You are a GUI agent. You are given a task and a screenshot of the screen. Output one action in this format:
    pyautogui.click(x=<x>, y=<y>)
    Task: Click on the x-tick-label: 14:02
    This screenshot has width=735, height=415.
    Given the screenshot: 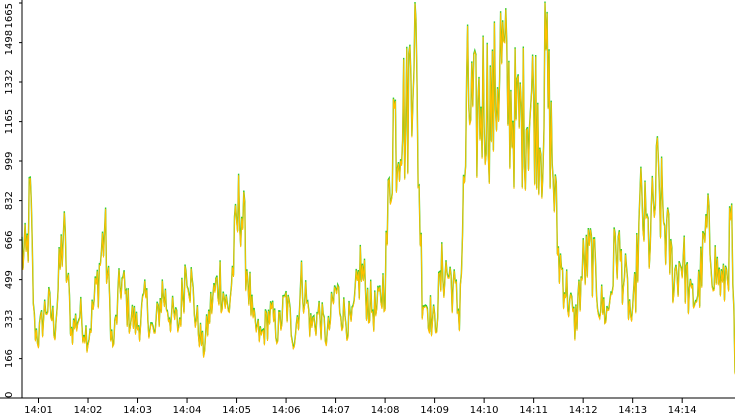 What is the action you would take?
    pyautogui.click(x=88, y=410)
    